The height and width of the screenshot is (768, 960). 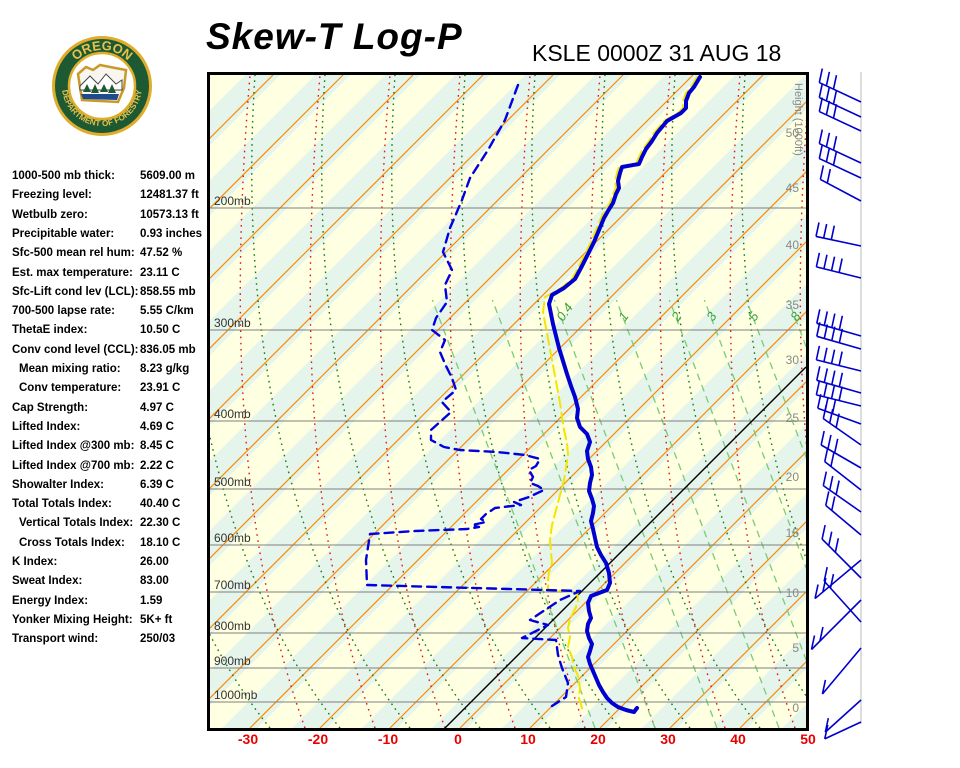 I want to click on index-label: Transport wind:, so click(x=55, y=639).